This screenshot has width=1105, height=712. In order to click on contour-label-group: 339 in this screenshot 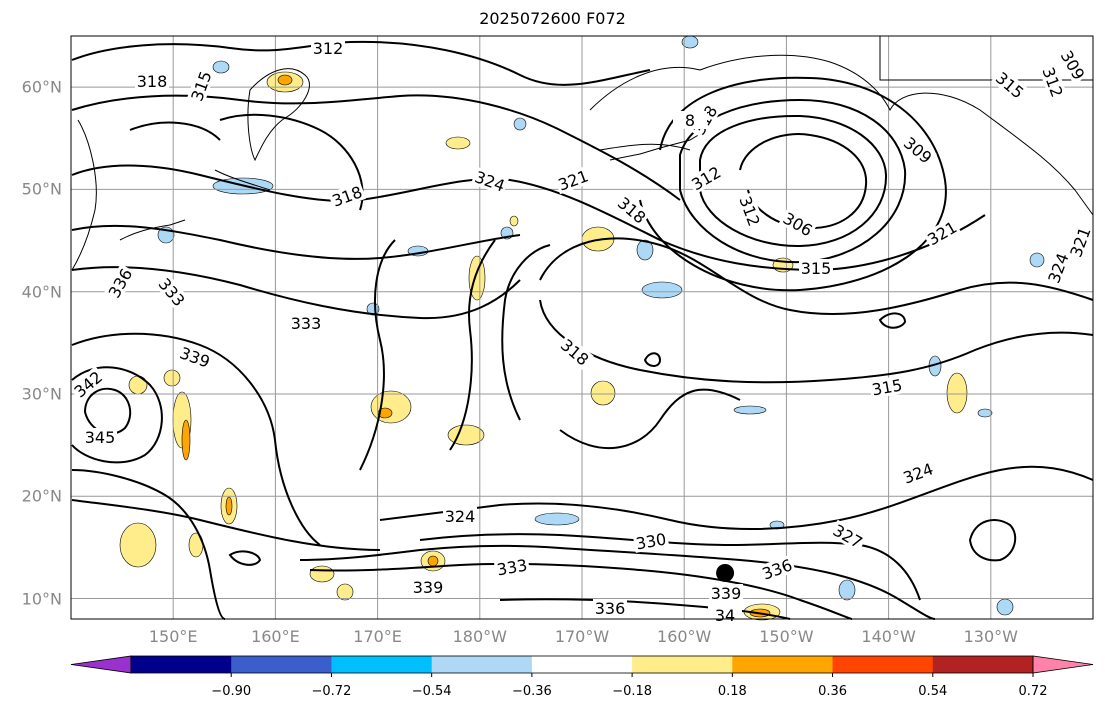, I will do `click(726, 593)`.